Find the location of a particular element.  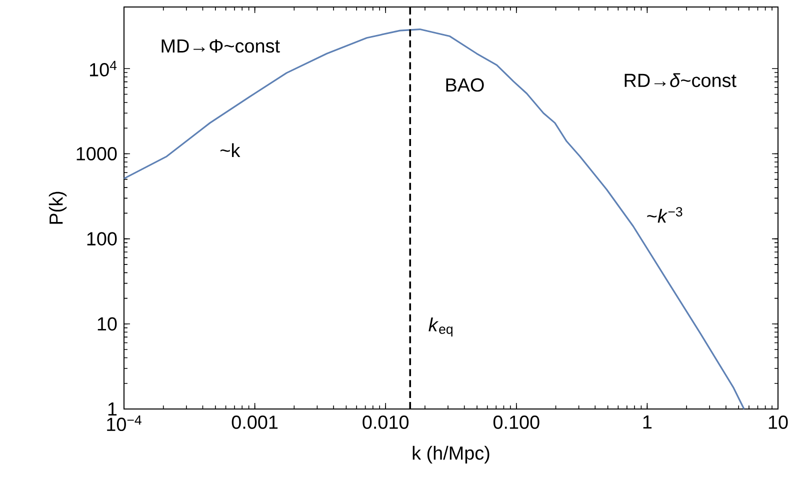

annotation: RD→δ~const is located at coordinates (680, 80).